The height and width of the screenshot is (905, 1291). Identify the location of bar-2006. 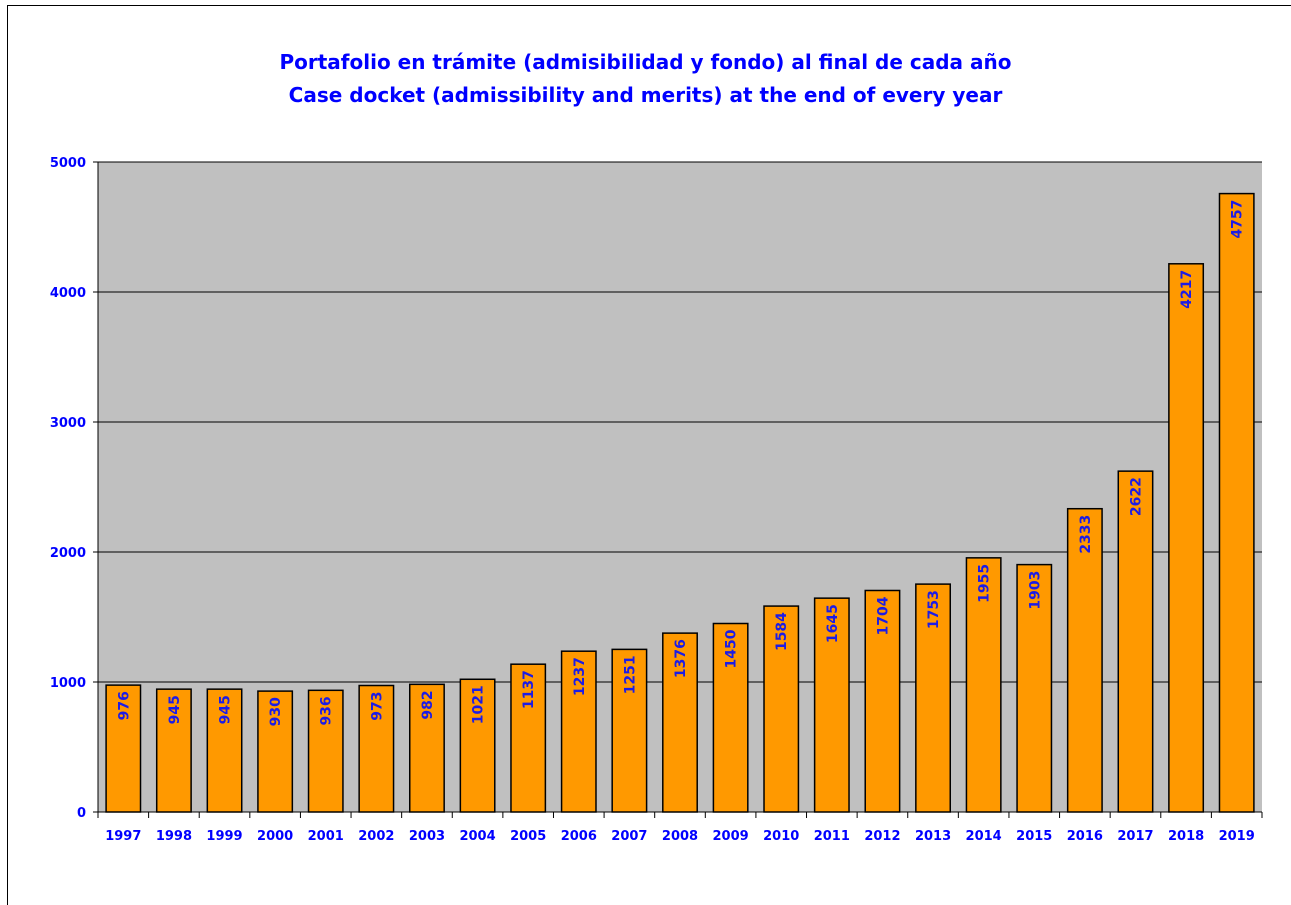
(578, 731).